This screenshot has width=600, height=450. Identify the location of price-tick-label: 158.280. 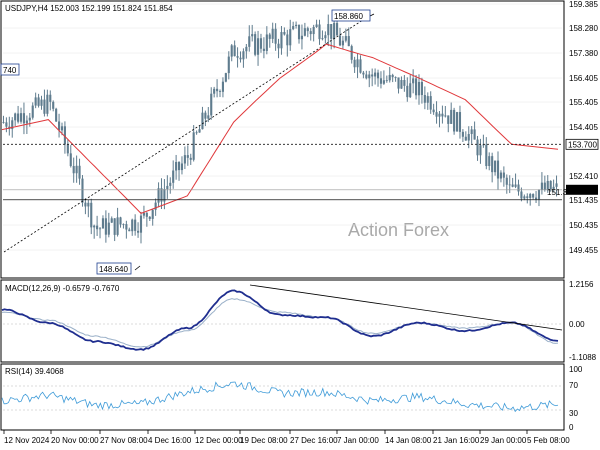
(583, 28).